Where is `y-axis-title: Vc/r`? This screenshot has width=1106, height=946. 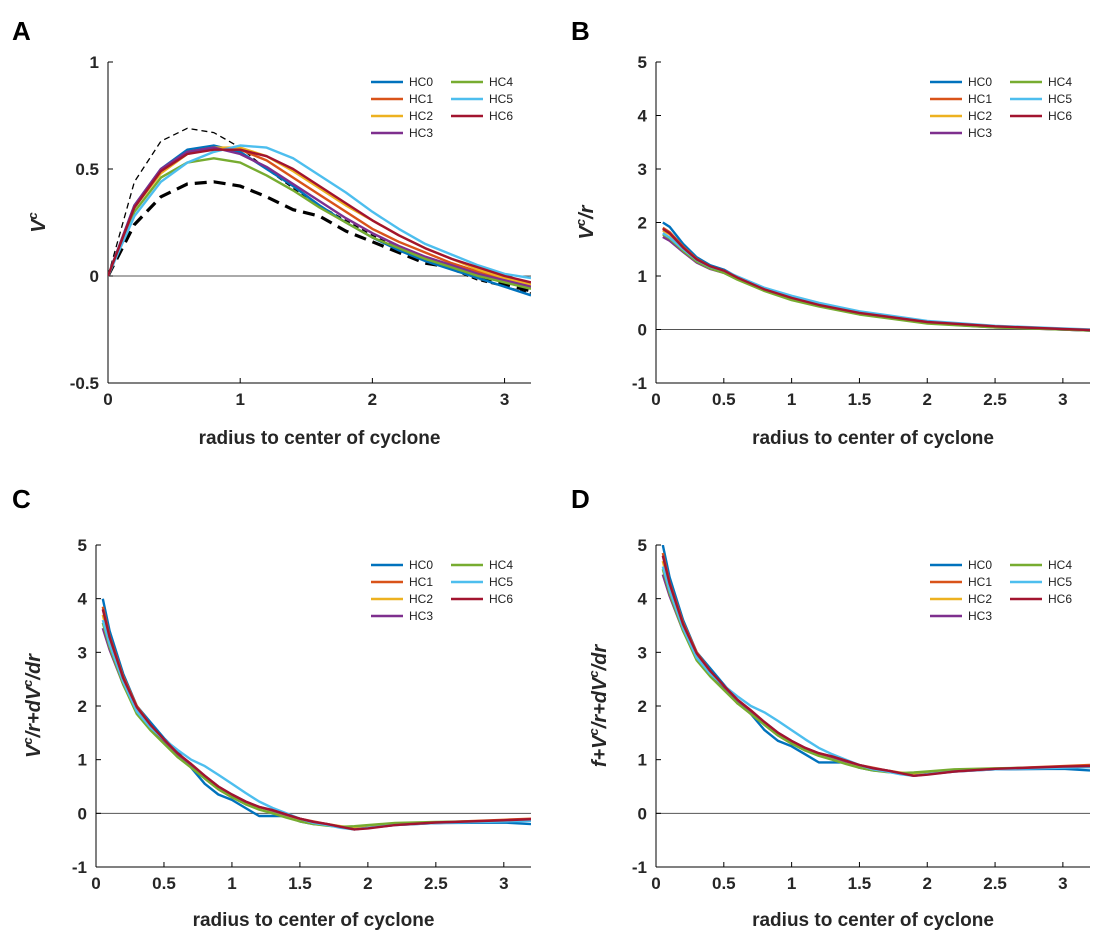
y-axis-title: Vc/r is located at coordinates (585, 221).